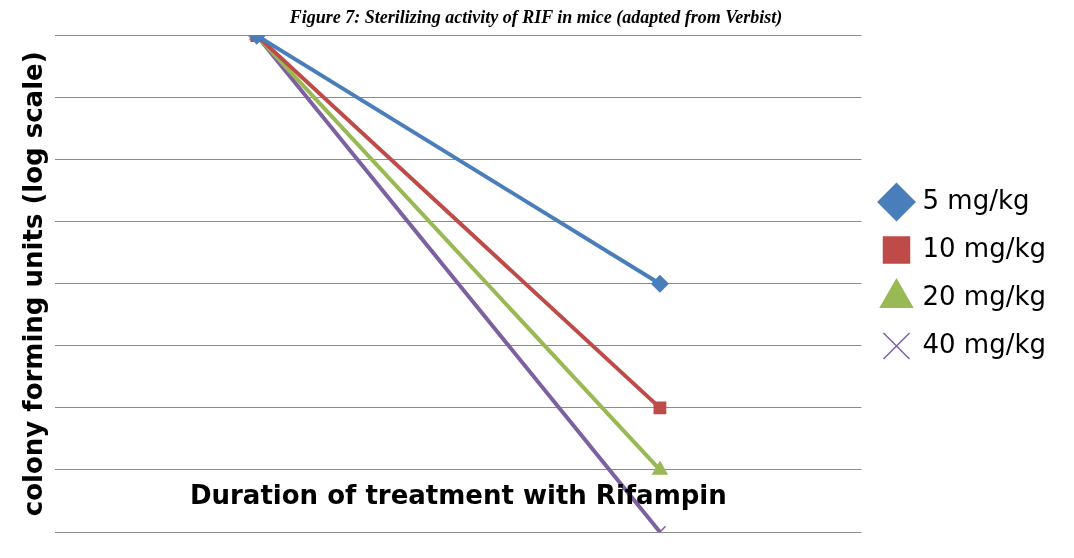 This screenshot has height=558, width=1074. Describe the element at coordinates (33, 284) in the screenshot. I see `y-axis-title: colony forming units (log scale)` at that location.